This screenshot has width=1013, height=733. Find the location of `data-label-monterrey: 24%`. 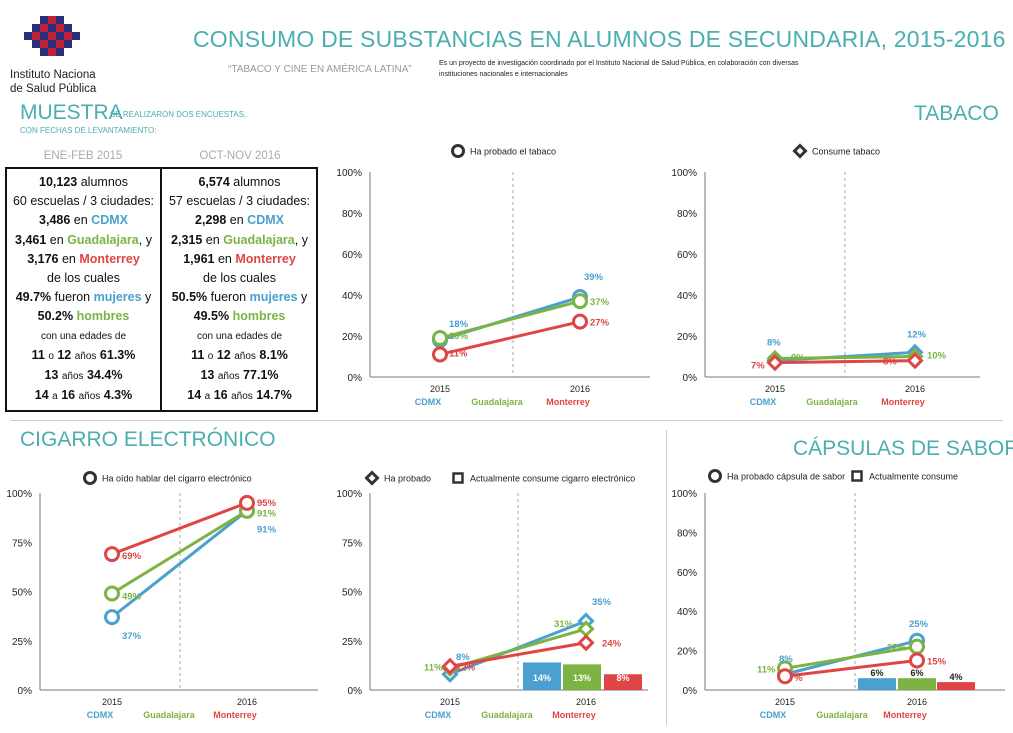

data-label-monterrey: 24% is located at coordinates (612, 644).